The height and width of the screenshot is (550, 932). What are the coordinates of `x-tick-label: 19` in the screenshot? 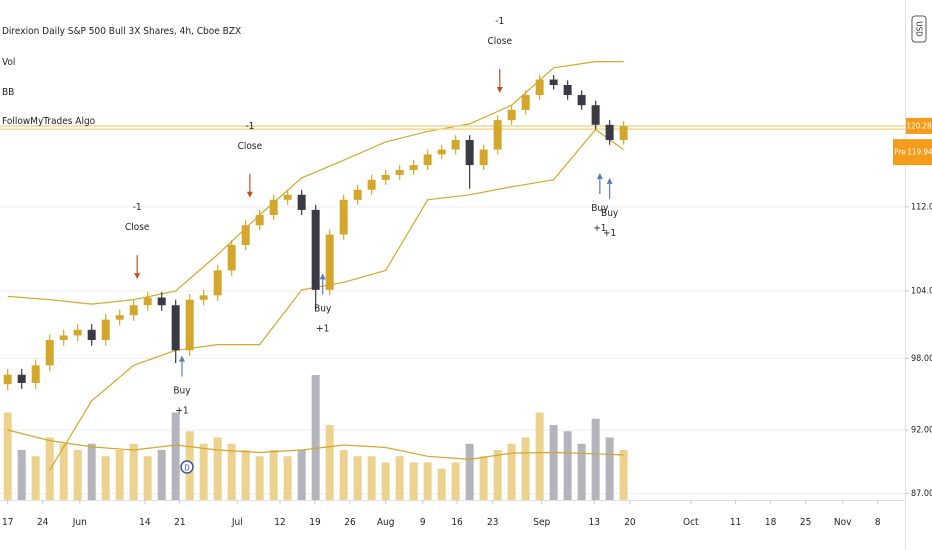 It's located at (315, 522).